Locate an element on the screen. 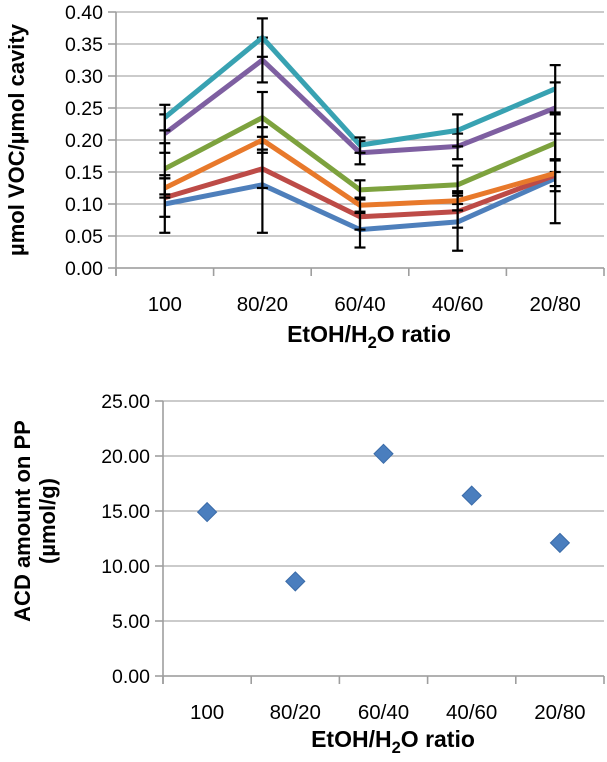  y-tick-label: 0.05 is located at coordinates (84, 237).